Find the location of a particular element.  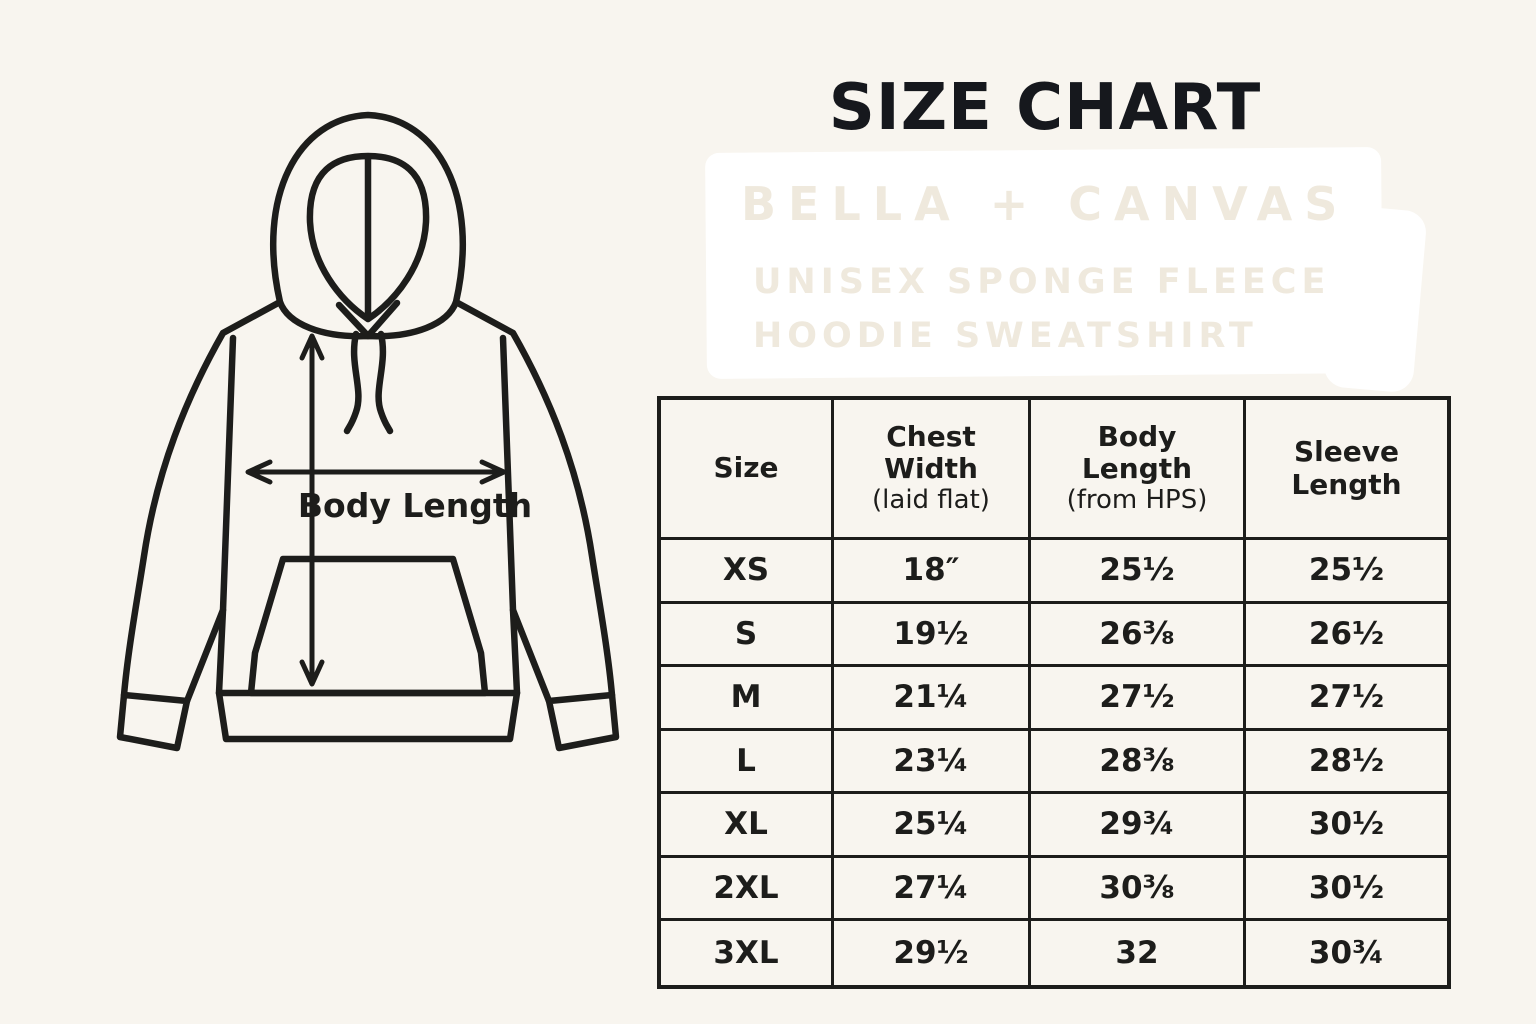

measurement: 32 is located at coordinates (1137, 952).